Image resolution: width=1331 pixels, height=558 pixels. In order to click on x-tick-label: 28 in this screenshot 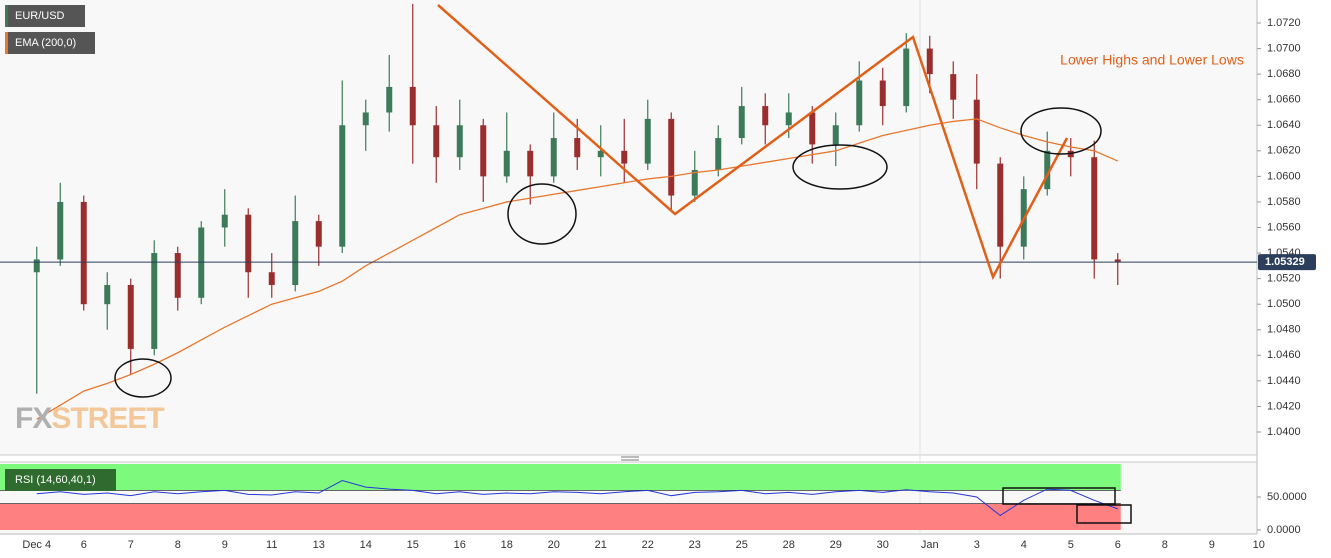, I will do `click(789, 545)`.